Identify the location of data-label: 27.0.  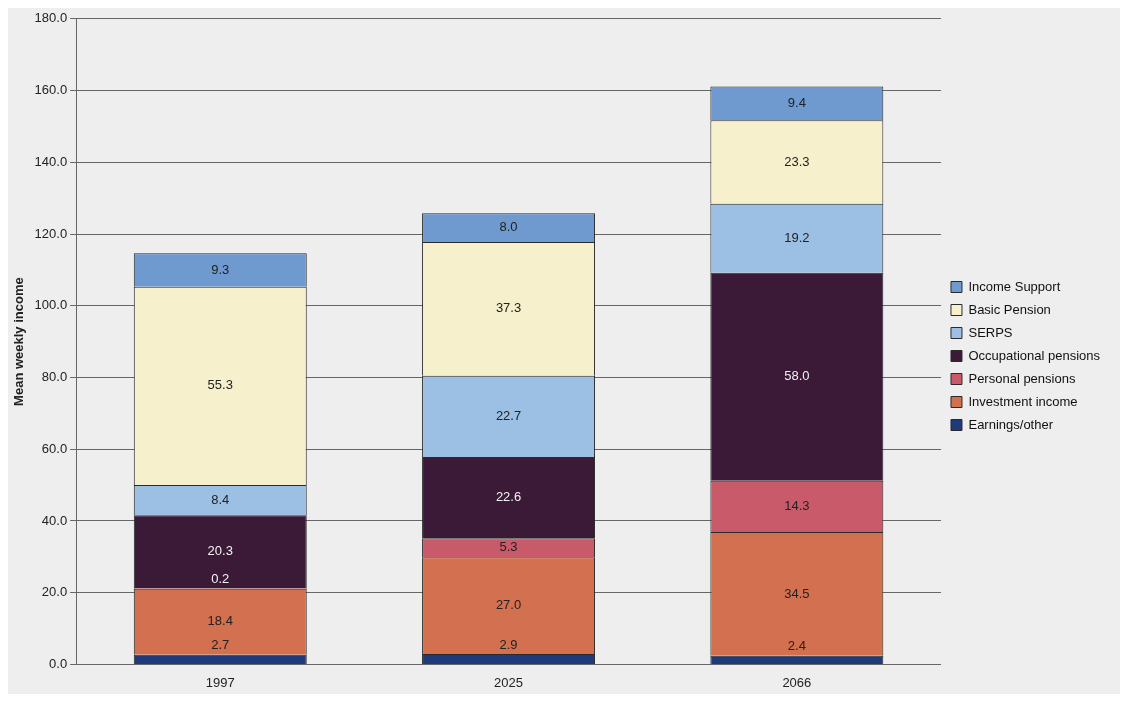
(508, 605).